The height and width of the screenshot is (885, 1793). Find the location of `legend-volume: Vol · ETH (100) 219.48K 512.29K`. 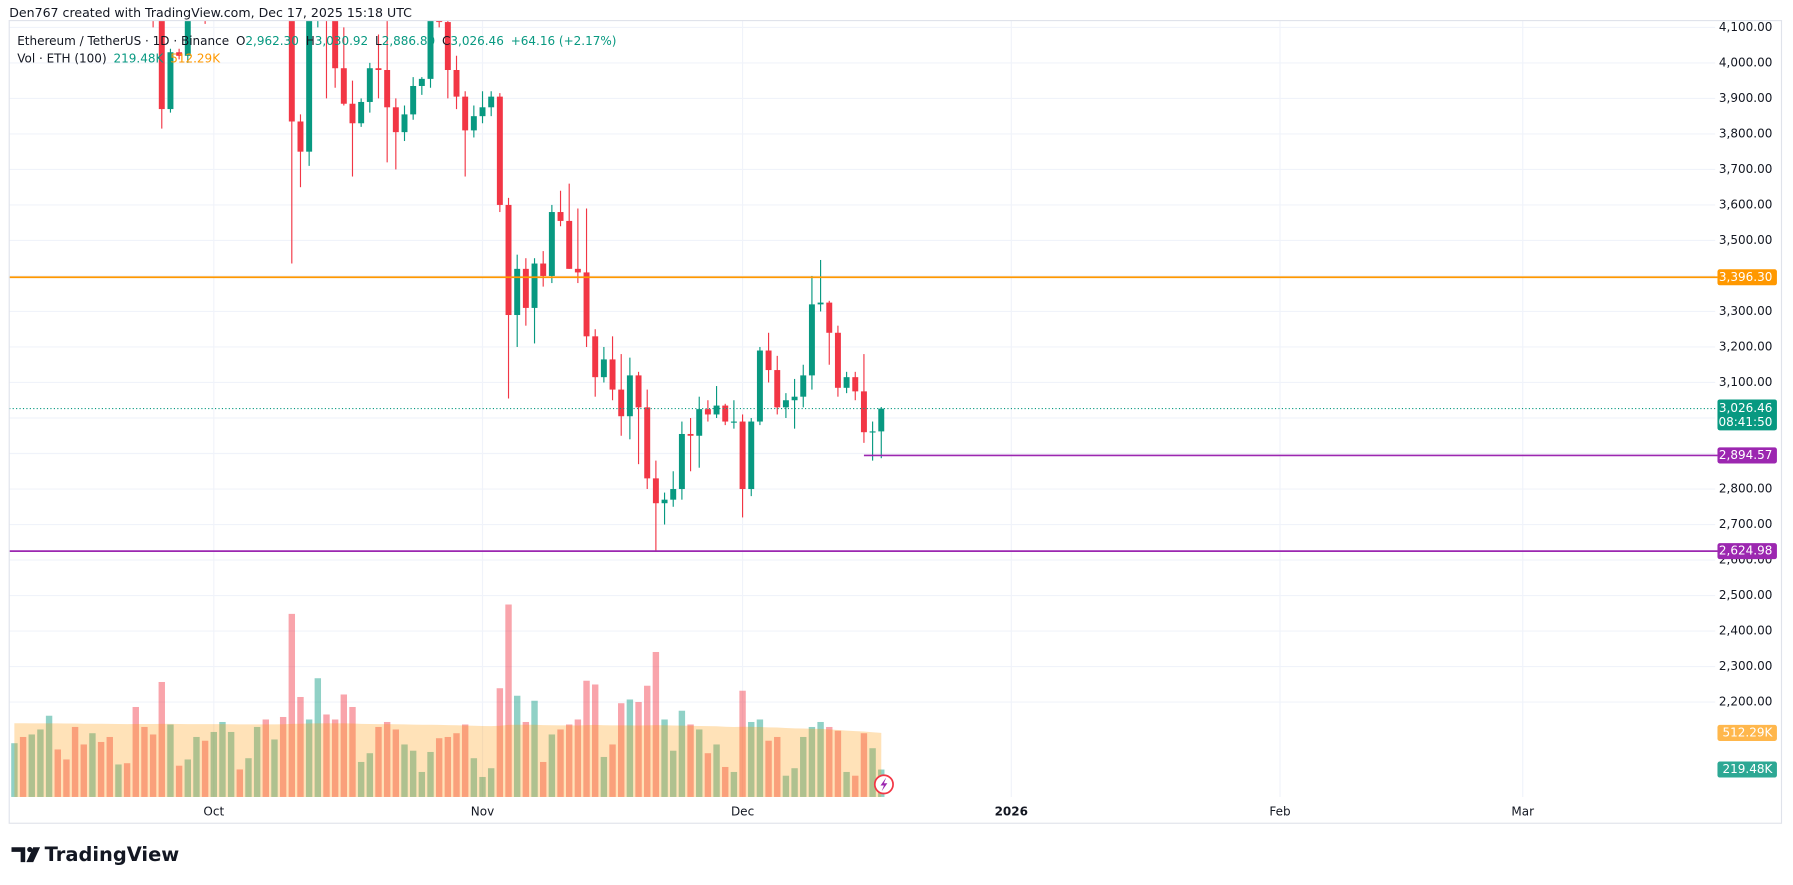

legend-volume: Vol · ETH (100) 219.48K 512.29K is located at coordinates (119, 58).